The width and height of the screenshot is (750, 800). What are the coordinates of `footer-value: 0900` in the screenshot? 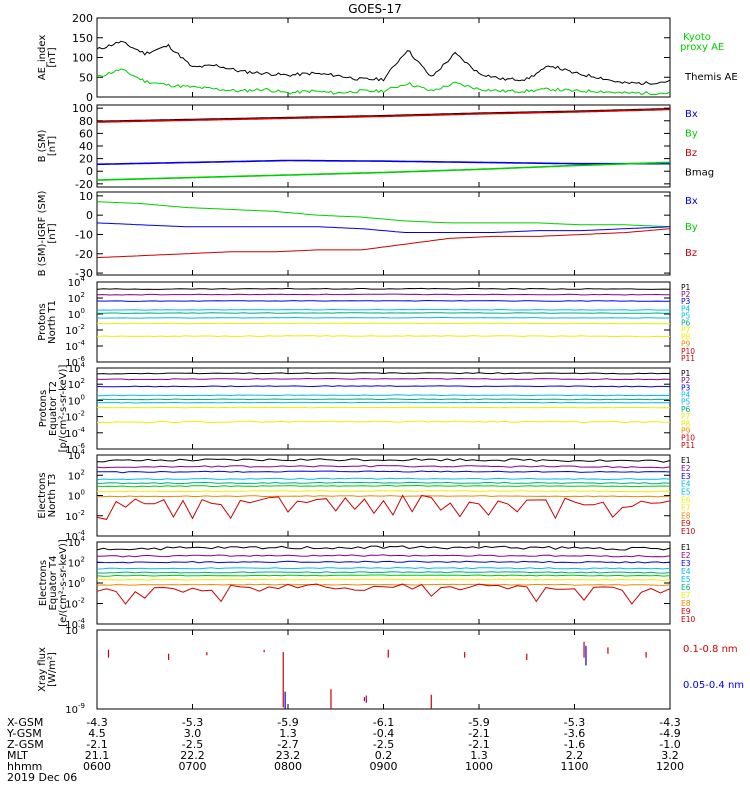 It's located at (384, 766).